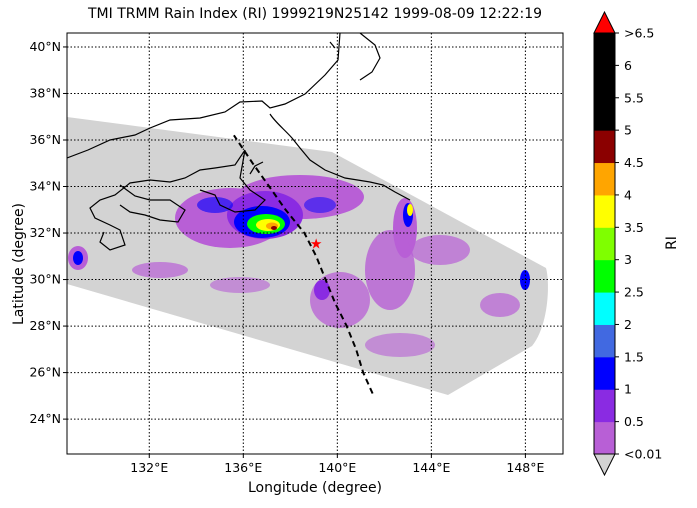  Describe the element at coordinates (45, 325) in the screenshot. I see `y-tick-label: 28°N` at that location.